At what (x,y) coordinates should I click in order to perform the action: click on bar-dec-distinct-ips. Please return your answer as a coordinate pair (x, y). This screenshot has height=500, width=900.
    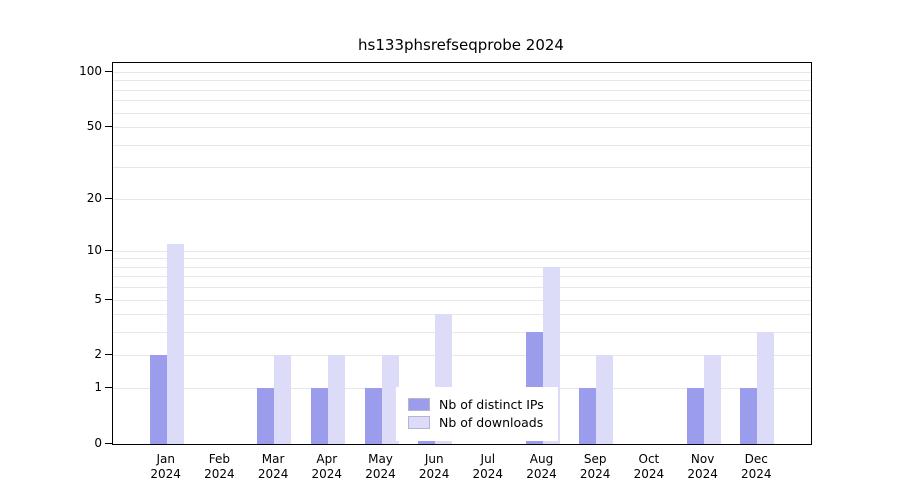
    Looking at the image, I should click on (749, 416).